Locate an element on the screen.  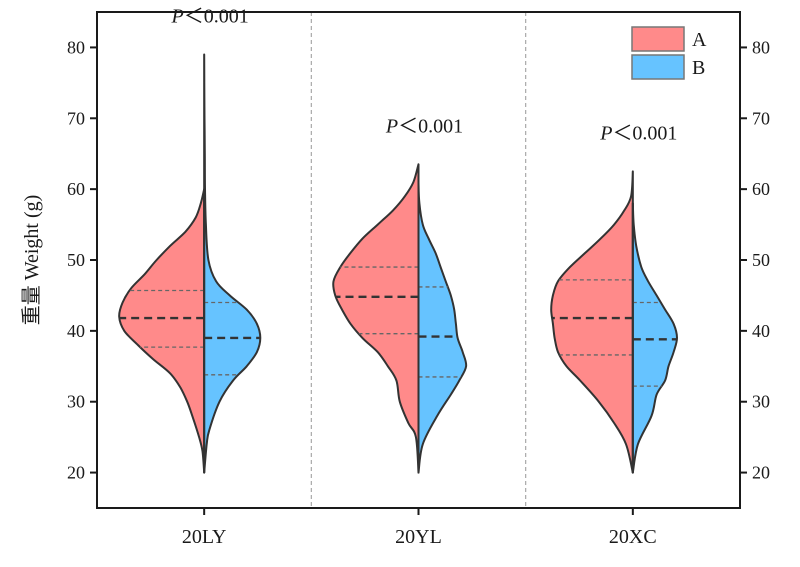
y-axis-right: 20 30 40 50 60 70 80 is located at coordinates (755, 260).